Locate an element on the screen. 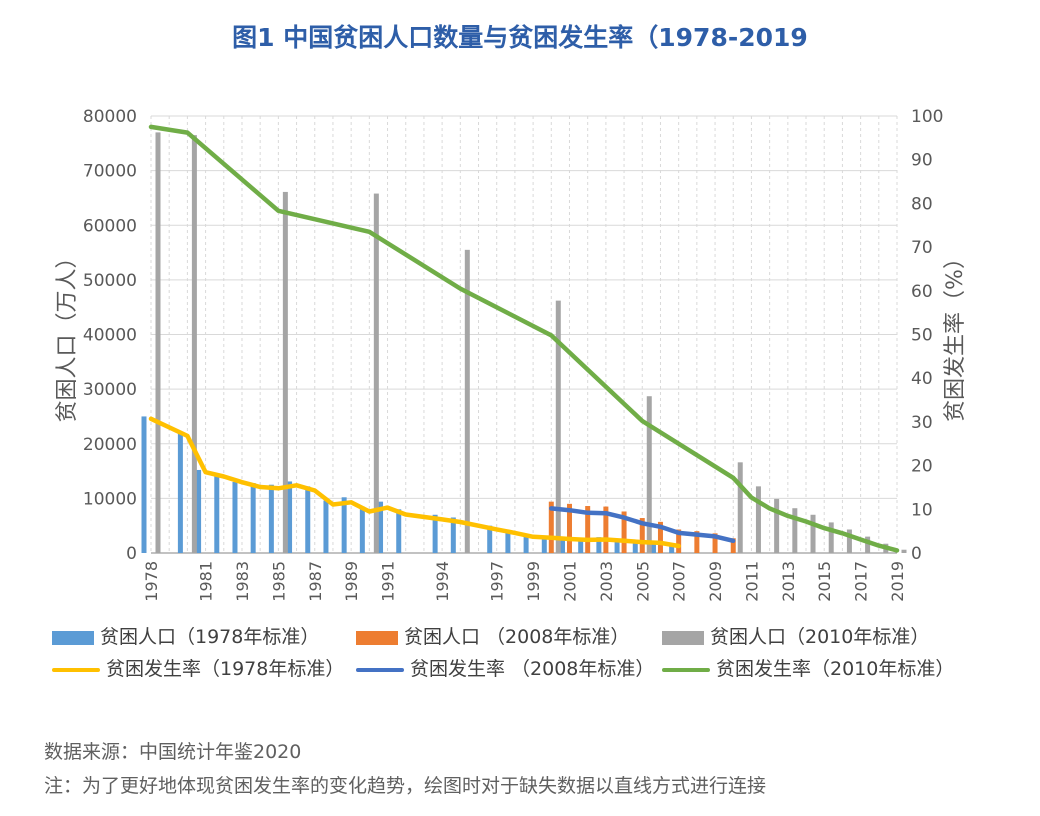 The width and height of the screenshot is (1040, 816). y-left-tick-label: 50000 is located at coordinates (110, 281).